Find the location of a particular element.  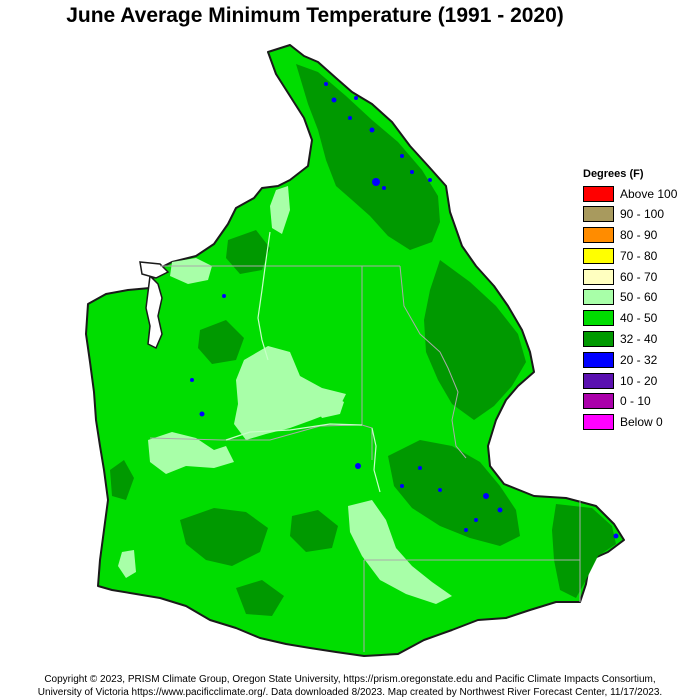

legend-label: 40 - 50 is located at coordinates (639, 318).